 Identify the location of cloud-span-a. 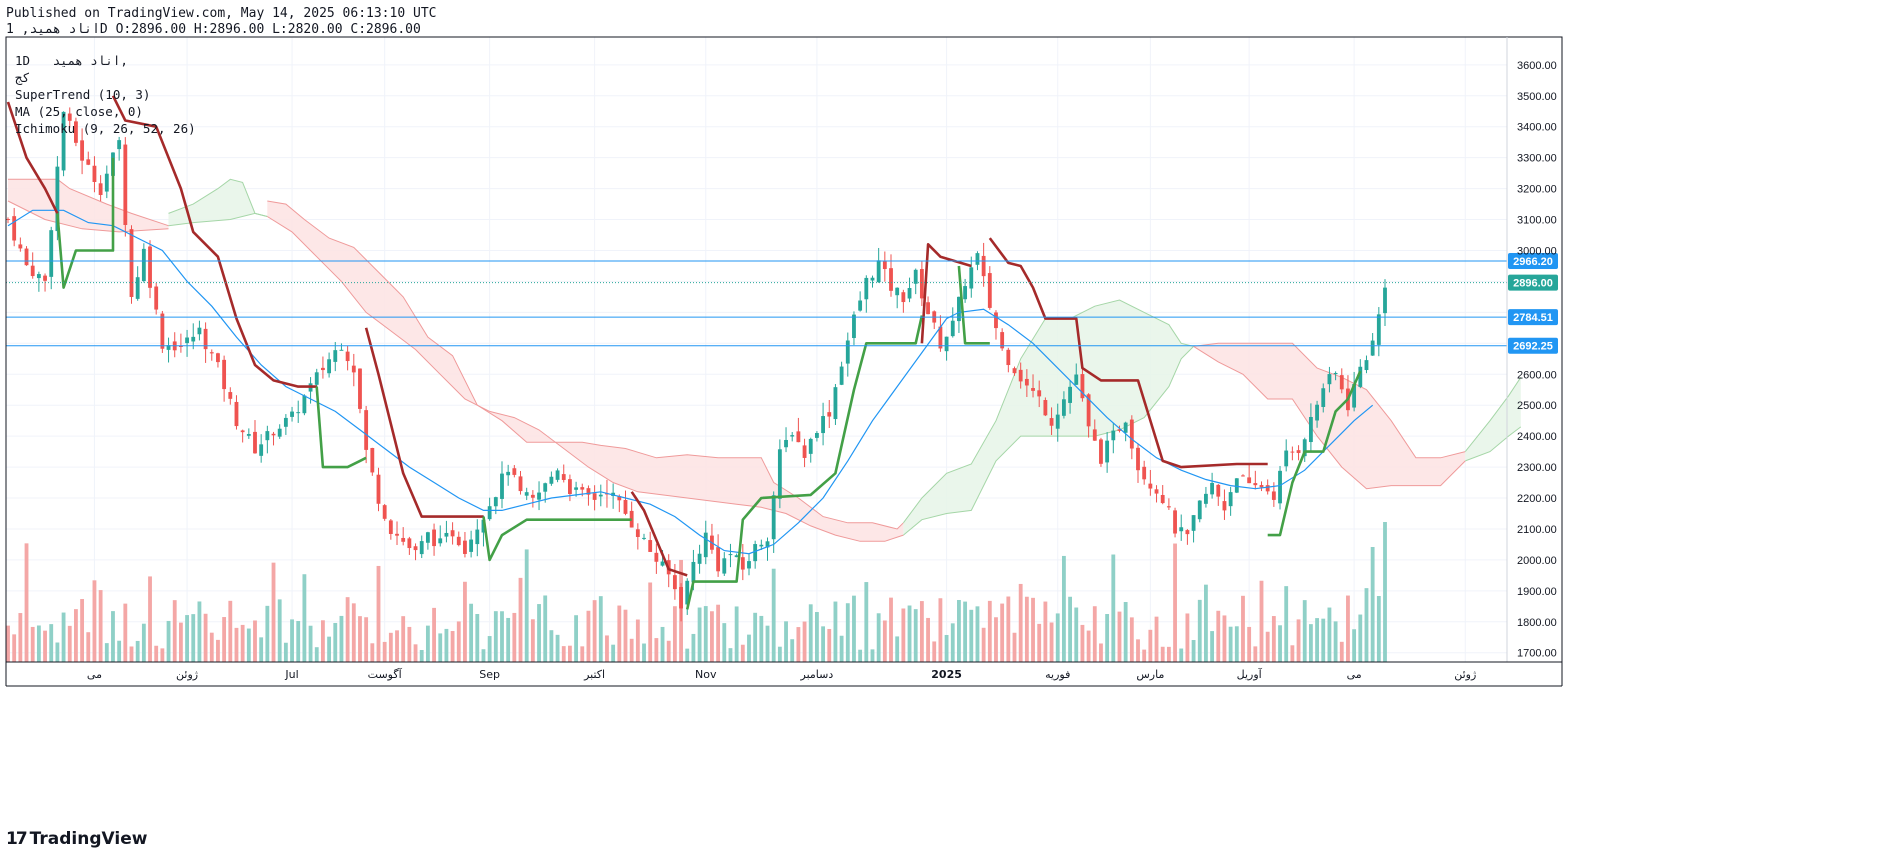
(585, 365).